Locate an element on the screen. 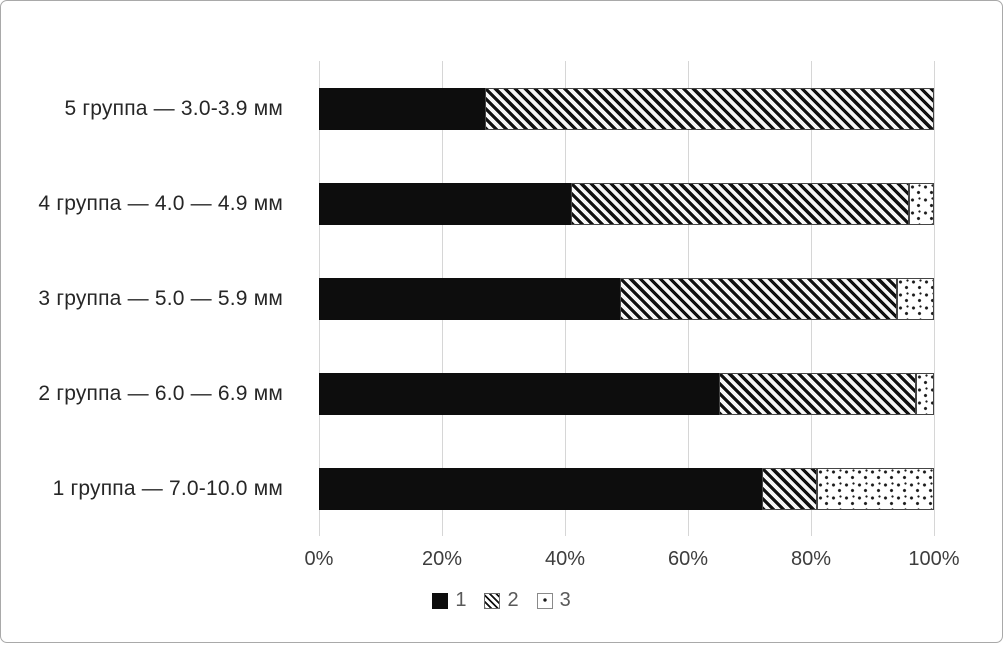 Image resolution: width=1005 pixels, height=645 pixels. x-axis-tick-label: 20% is located at coordinates (442, 559).